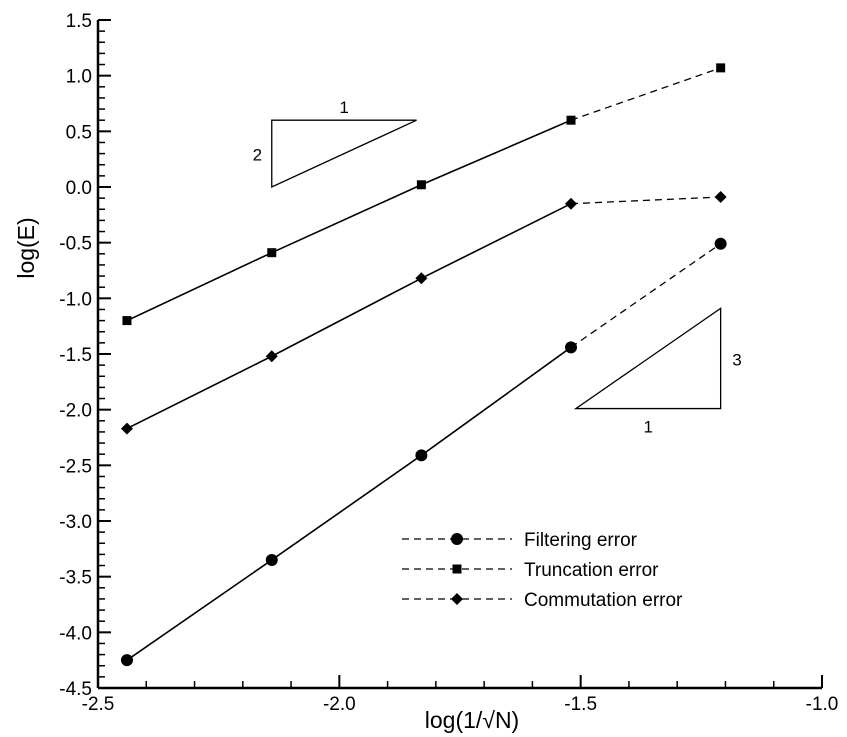  What do you see at coordinates (98, 704) in the screenshot?
I see `x-tick-label: -2.5` at bounding box center [98, 704].